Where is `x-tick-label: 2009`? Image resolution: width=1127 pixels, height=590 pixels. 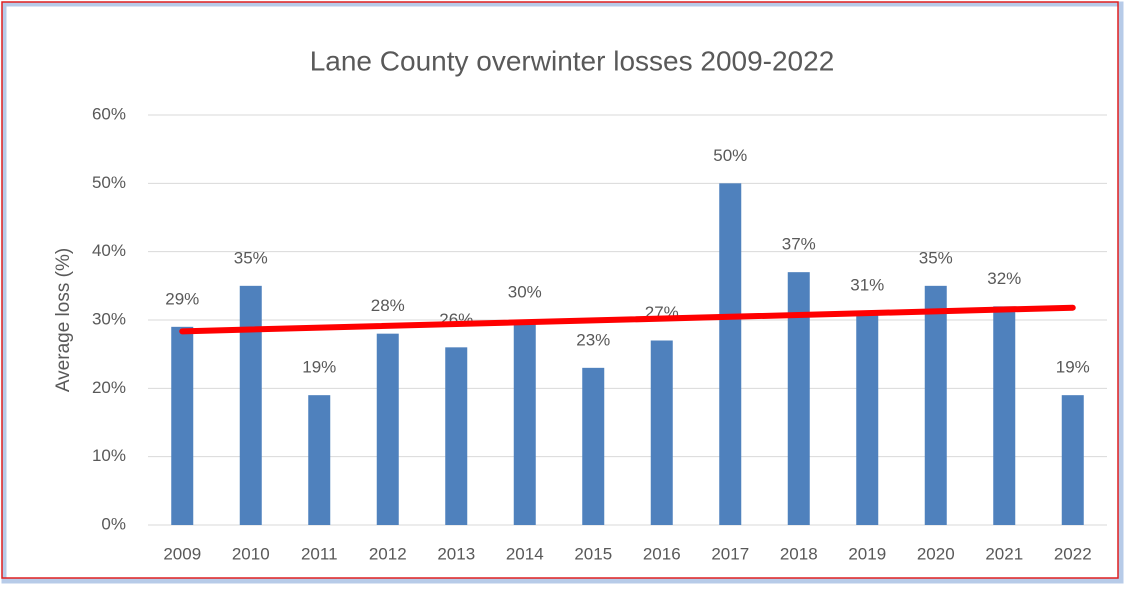 x-tick-label: 2009 is located at coordinates (182, 553).